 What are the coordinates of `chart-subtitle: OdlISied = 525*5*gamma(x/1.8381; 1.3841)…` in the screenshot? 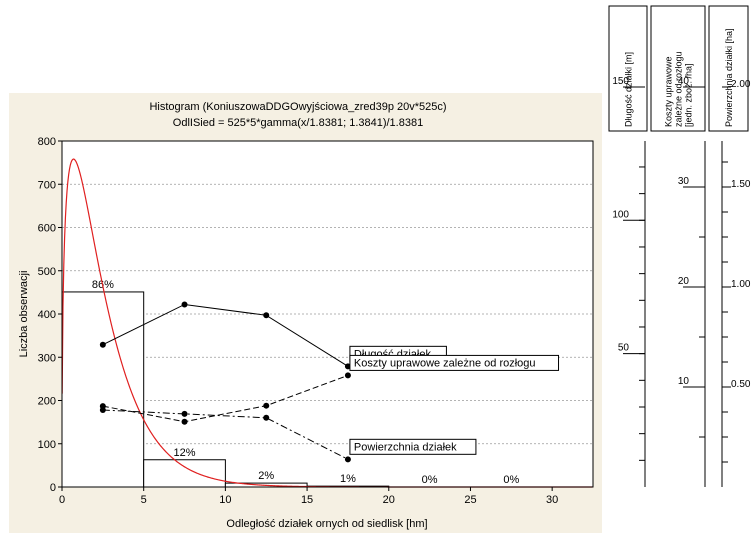 It's located at (298, 123).